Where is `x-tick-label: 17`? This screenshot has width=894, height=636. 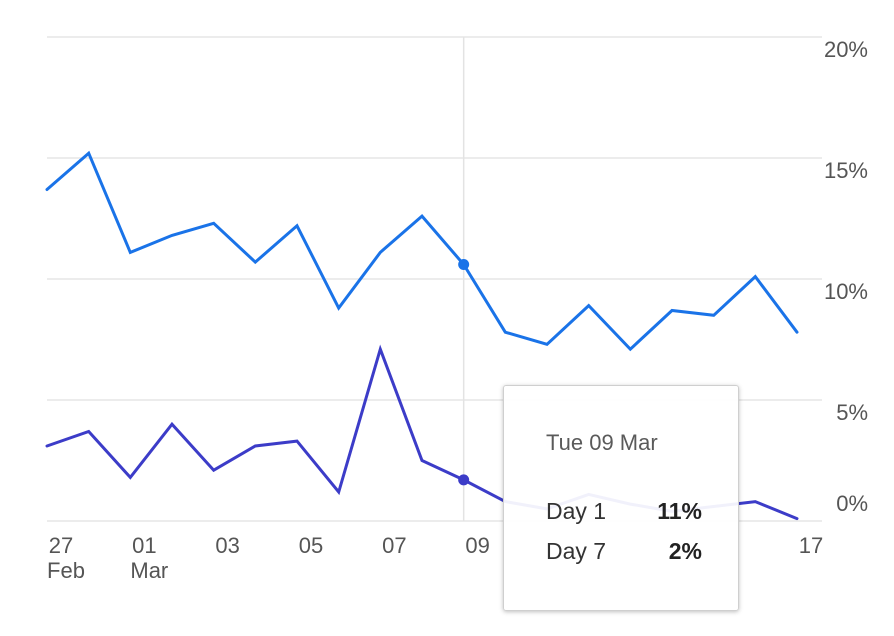 x-tick-label: 17 is located at coordinates (811, 545).